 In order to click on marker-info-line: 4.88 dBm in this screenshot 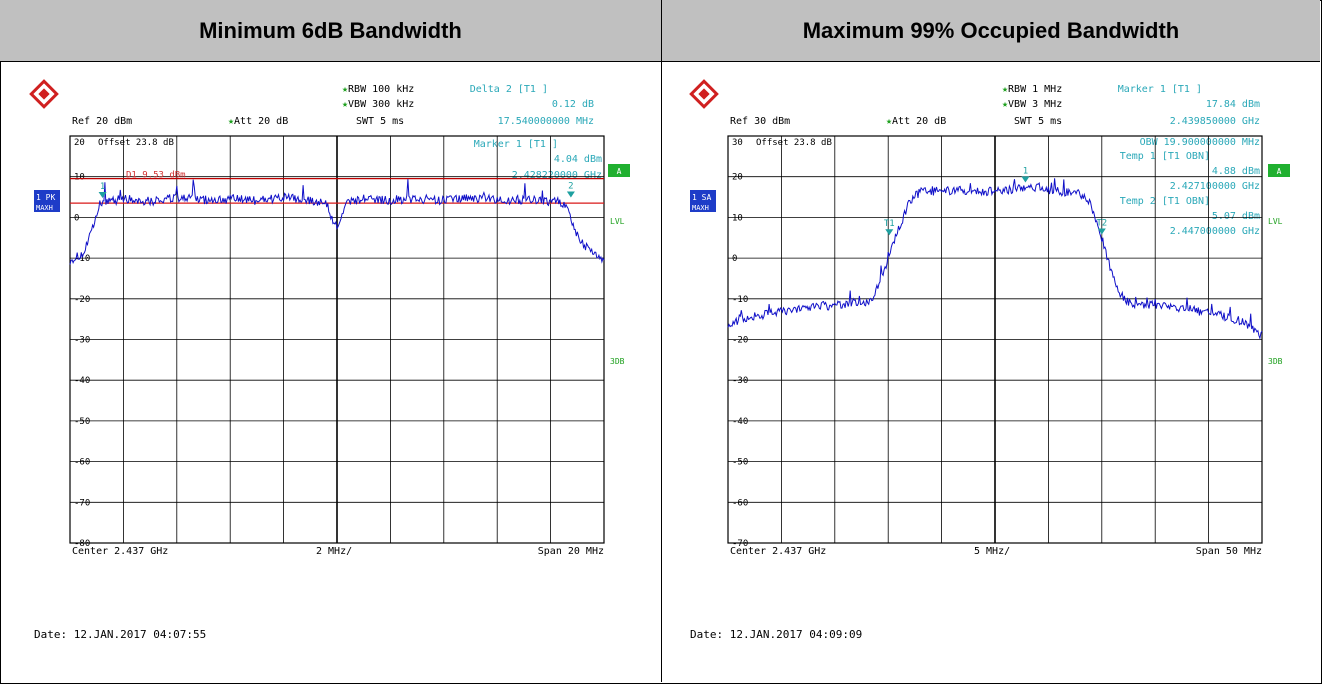, I will do `click(1236, 171)`.